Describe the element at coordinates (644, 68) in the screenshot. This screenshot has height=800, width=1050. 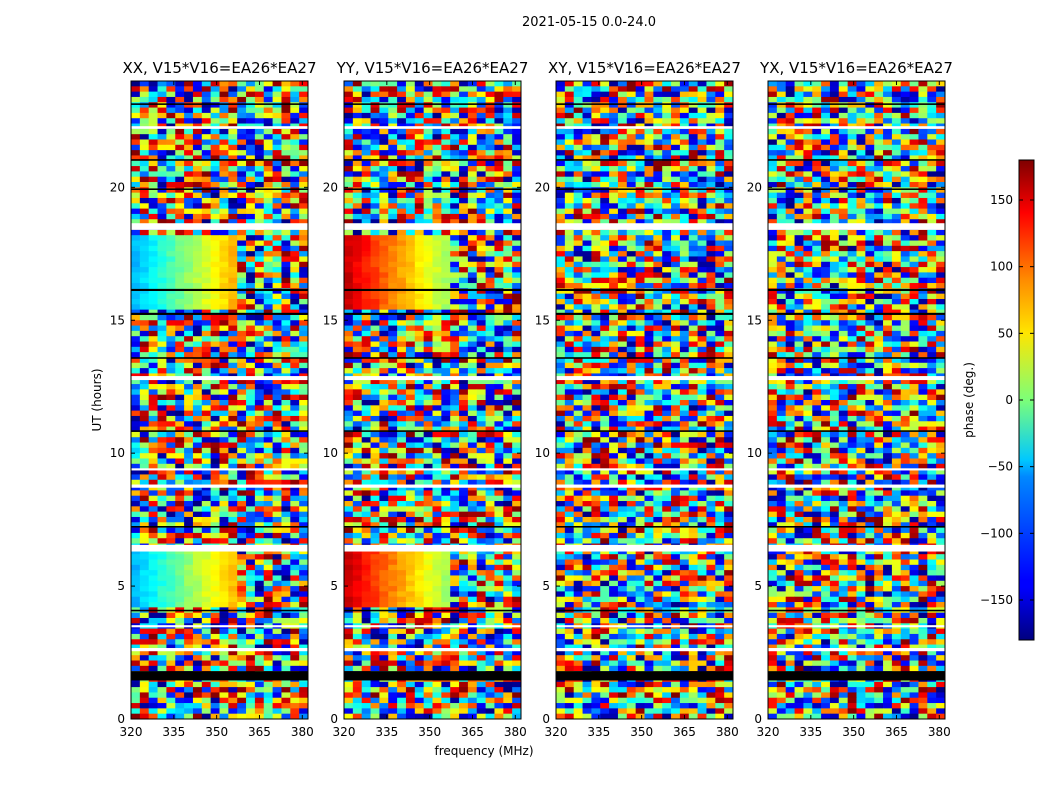
I see `panel-title: XY, V15*V16=EA26*EA27` at that location.